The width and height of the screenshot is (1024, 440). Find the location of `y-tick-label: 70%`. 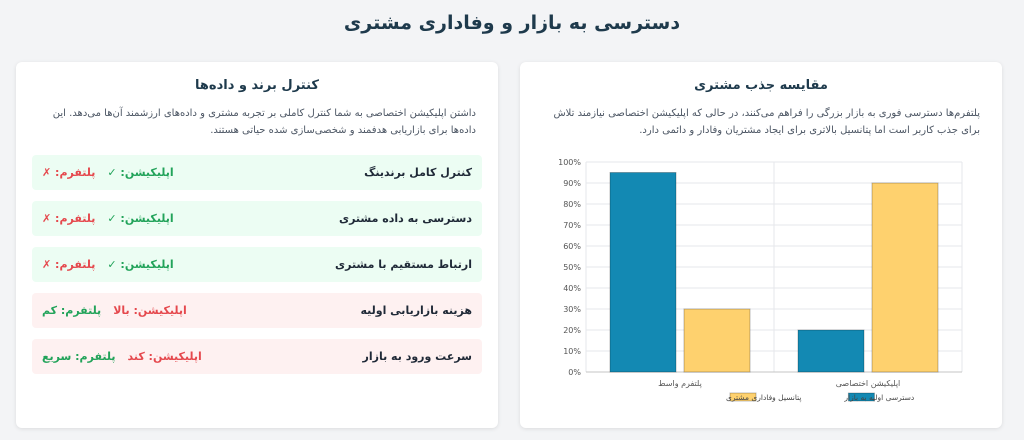

y-tick-label: 70% is located at coordinates (572, 225).